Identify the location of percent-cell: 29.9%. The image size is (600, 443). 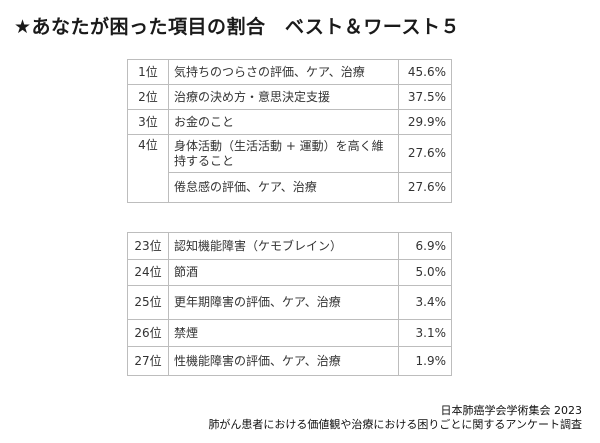
(425, 122).